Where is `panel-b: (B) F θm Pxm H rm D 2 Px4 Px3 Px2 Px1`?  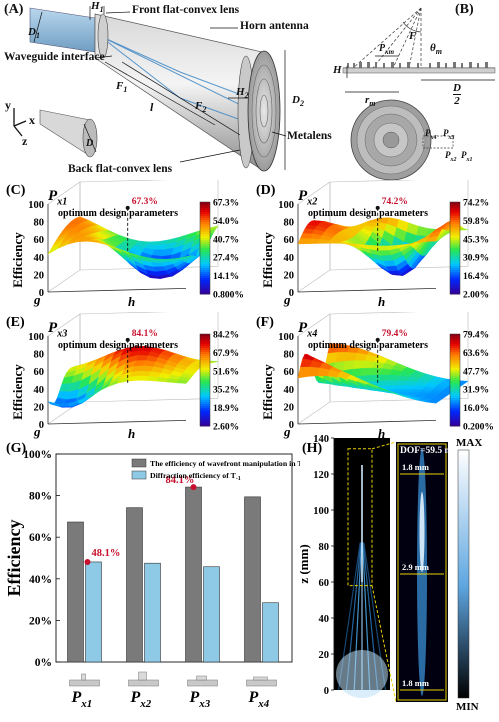
panel-b: (B) F θm Pxm H rm D 2 Px4 Px3 Px2 Px1 is located at coordinates (416, 91).